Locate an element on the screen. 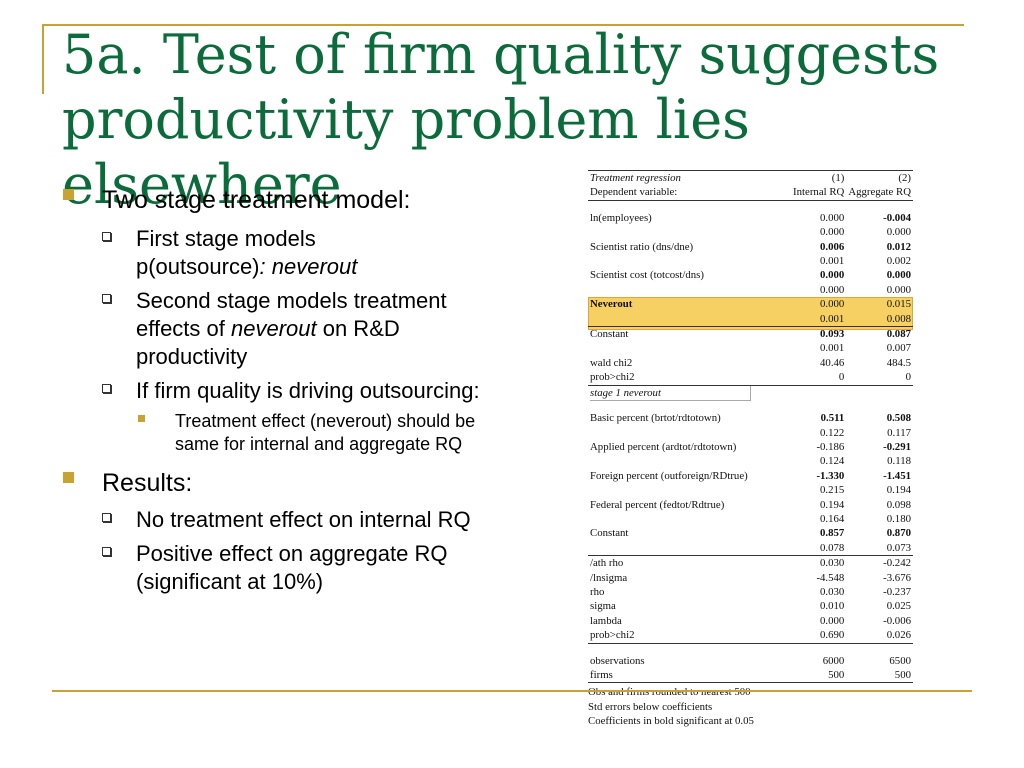  note-line: Coefficients in bold significant at 0.05 is located at coordinates (671, 721).